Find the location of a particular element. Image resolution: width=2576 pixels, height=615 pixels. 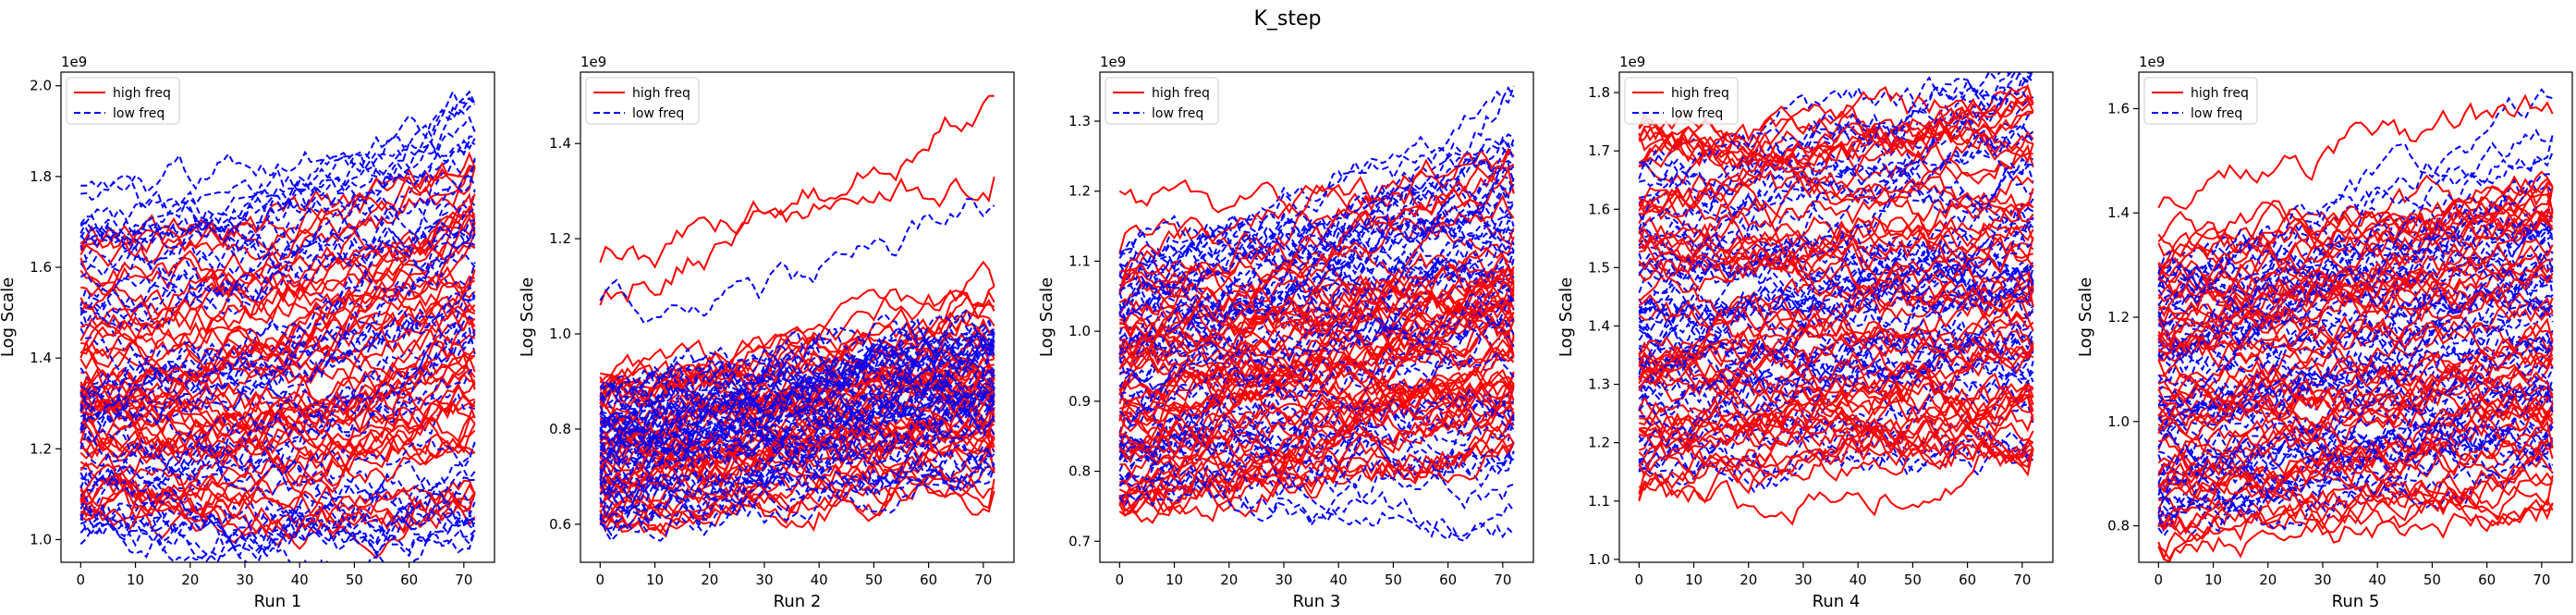

x-tick-label: 50 is located at coordinates (354, 580).